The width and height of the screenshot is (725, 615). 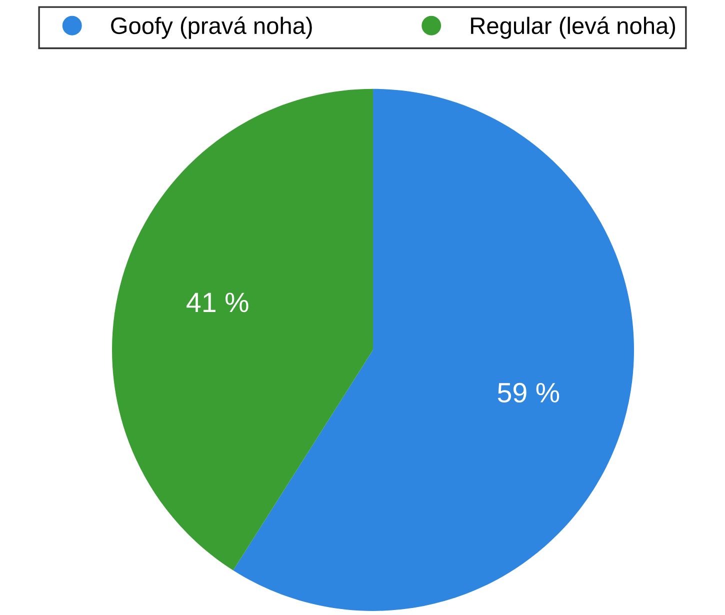 What do you see at coordinates (217, 302) in the screenshot?
I see `data-label: 41 %` at bounding box center [217, 302].